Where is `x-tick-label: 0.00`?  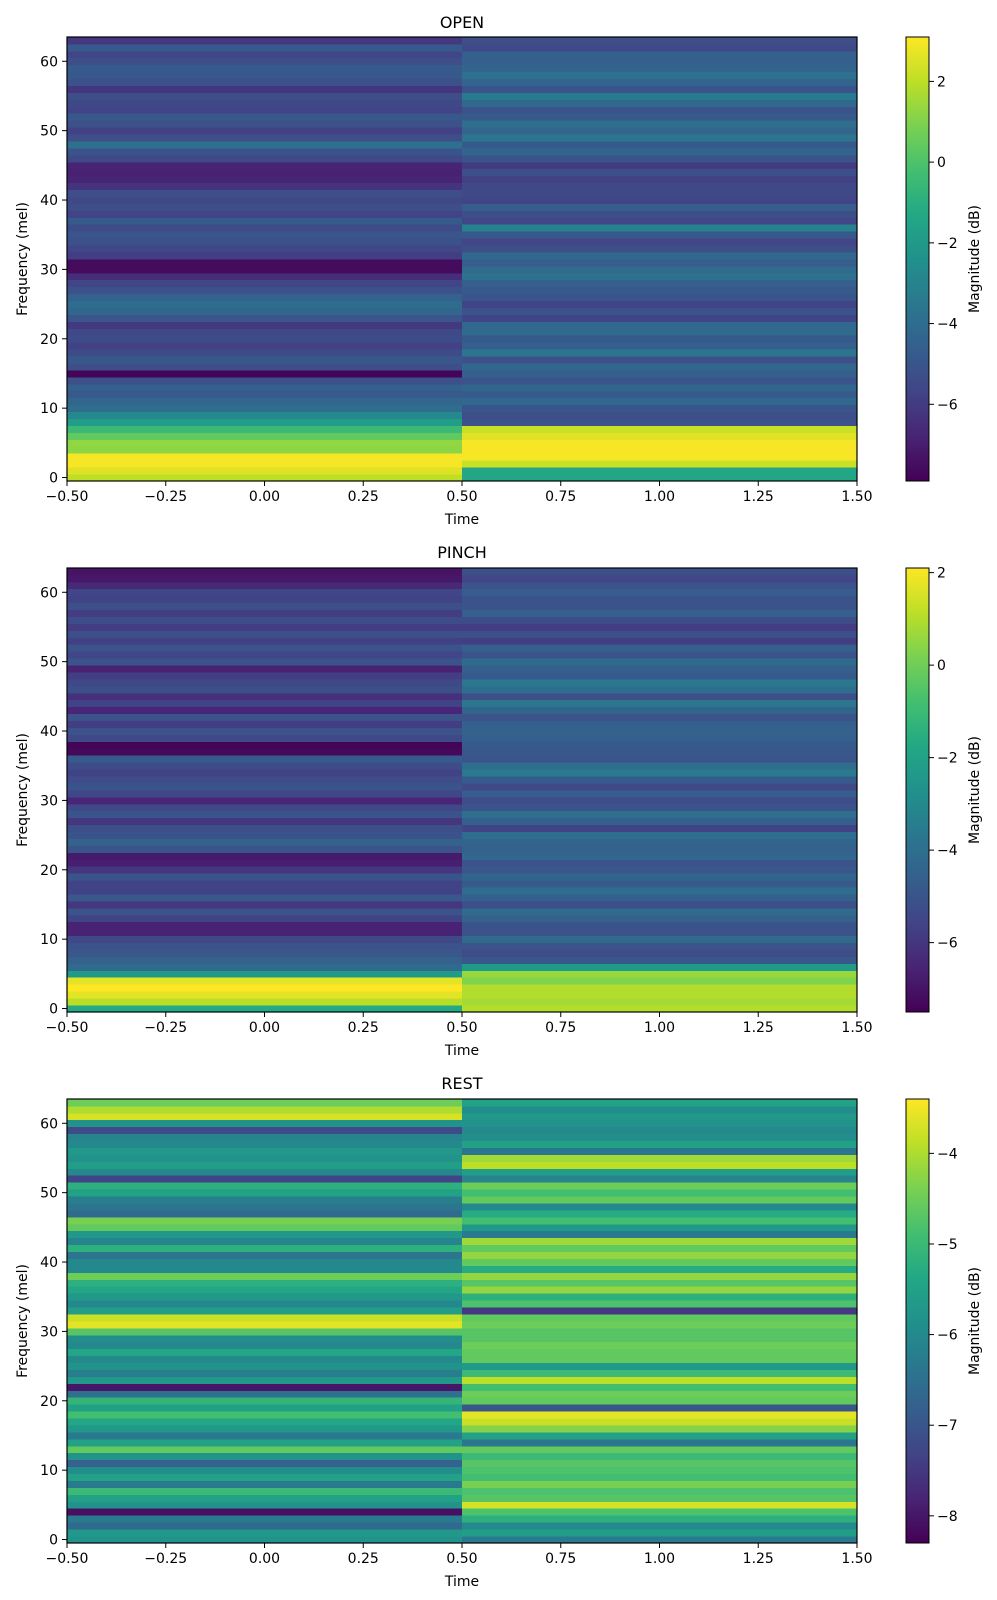 x-tick-label: 0.00 is located at coordinates (264, 497).